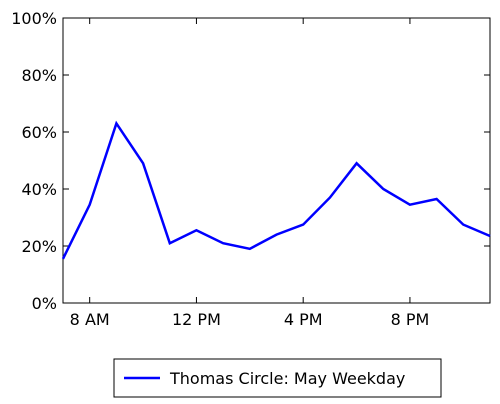 The image size is (500, 404). What do you see at coordinates (39, 75) in the screenshot?
I see `y-tick-label: 80%` at bounding box center [39, 75].